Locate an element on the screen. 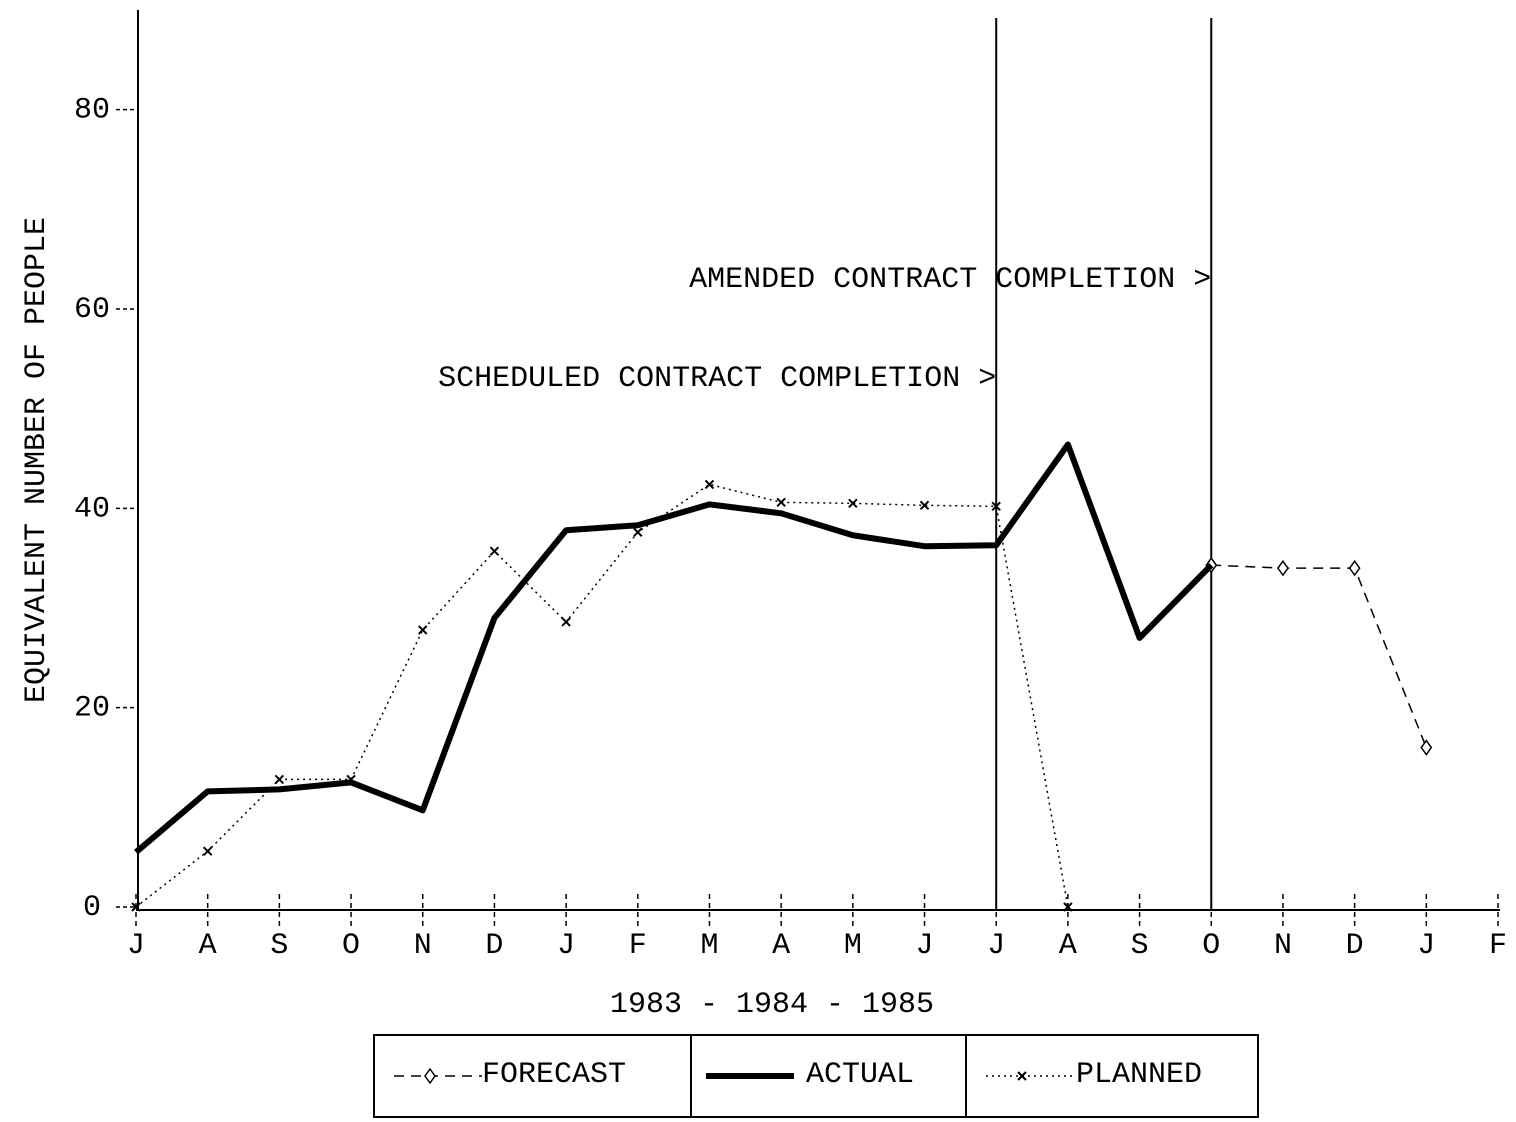 This screenshot has width=1516, height=1122. y-tick-label: 80 is located at coordinates (92, 111).